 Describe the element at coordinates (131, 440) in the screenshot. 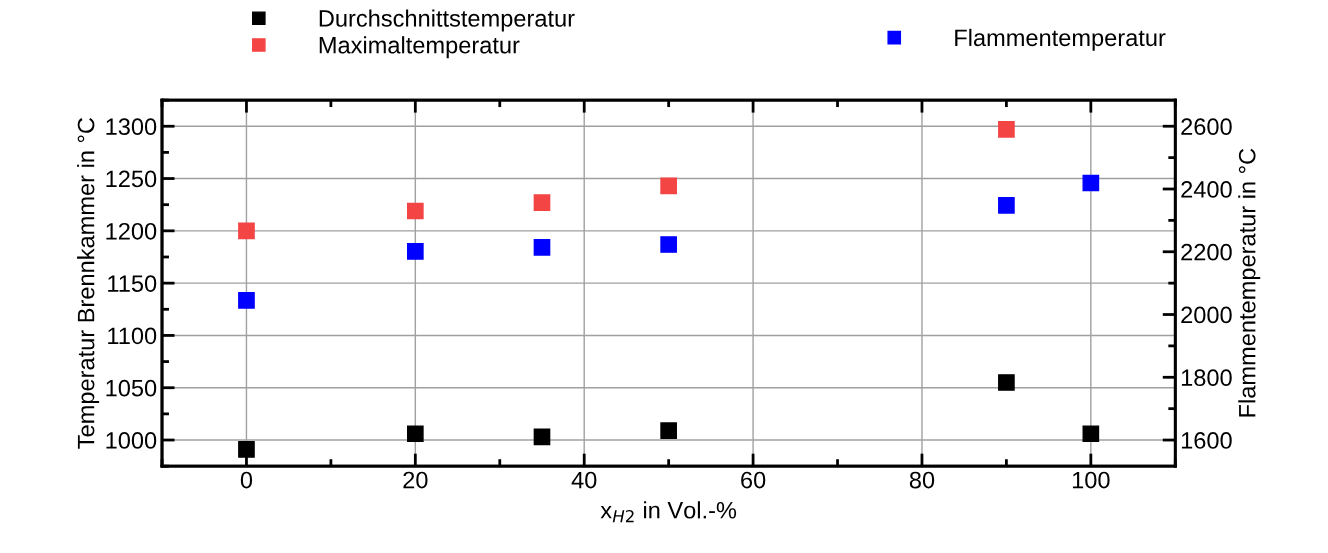

I see `y-tick-label: 1000` at that location.